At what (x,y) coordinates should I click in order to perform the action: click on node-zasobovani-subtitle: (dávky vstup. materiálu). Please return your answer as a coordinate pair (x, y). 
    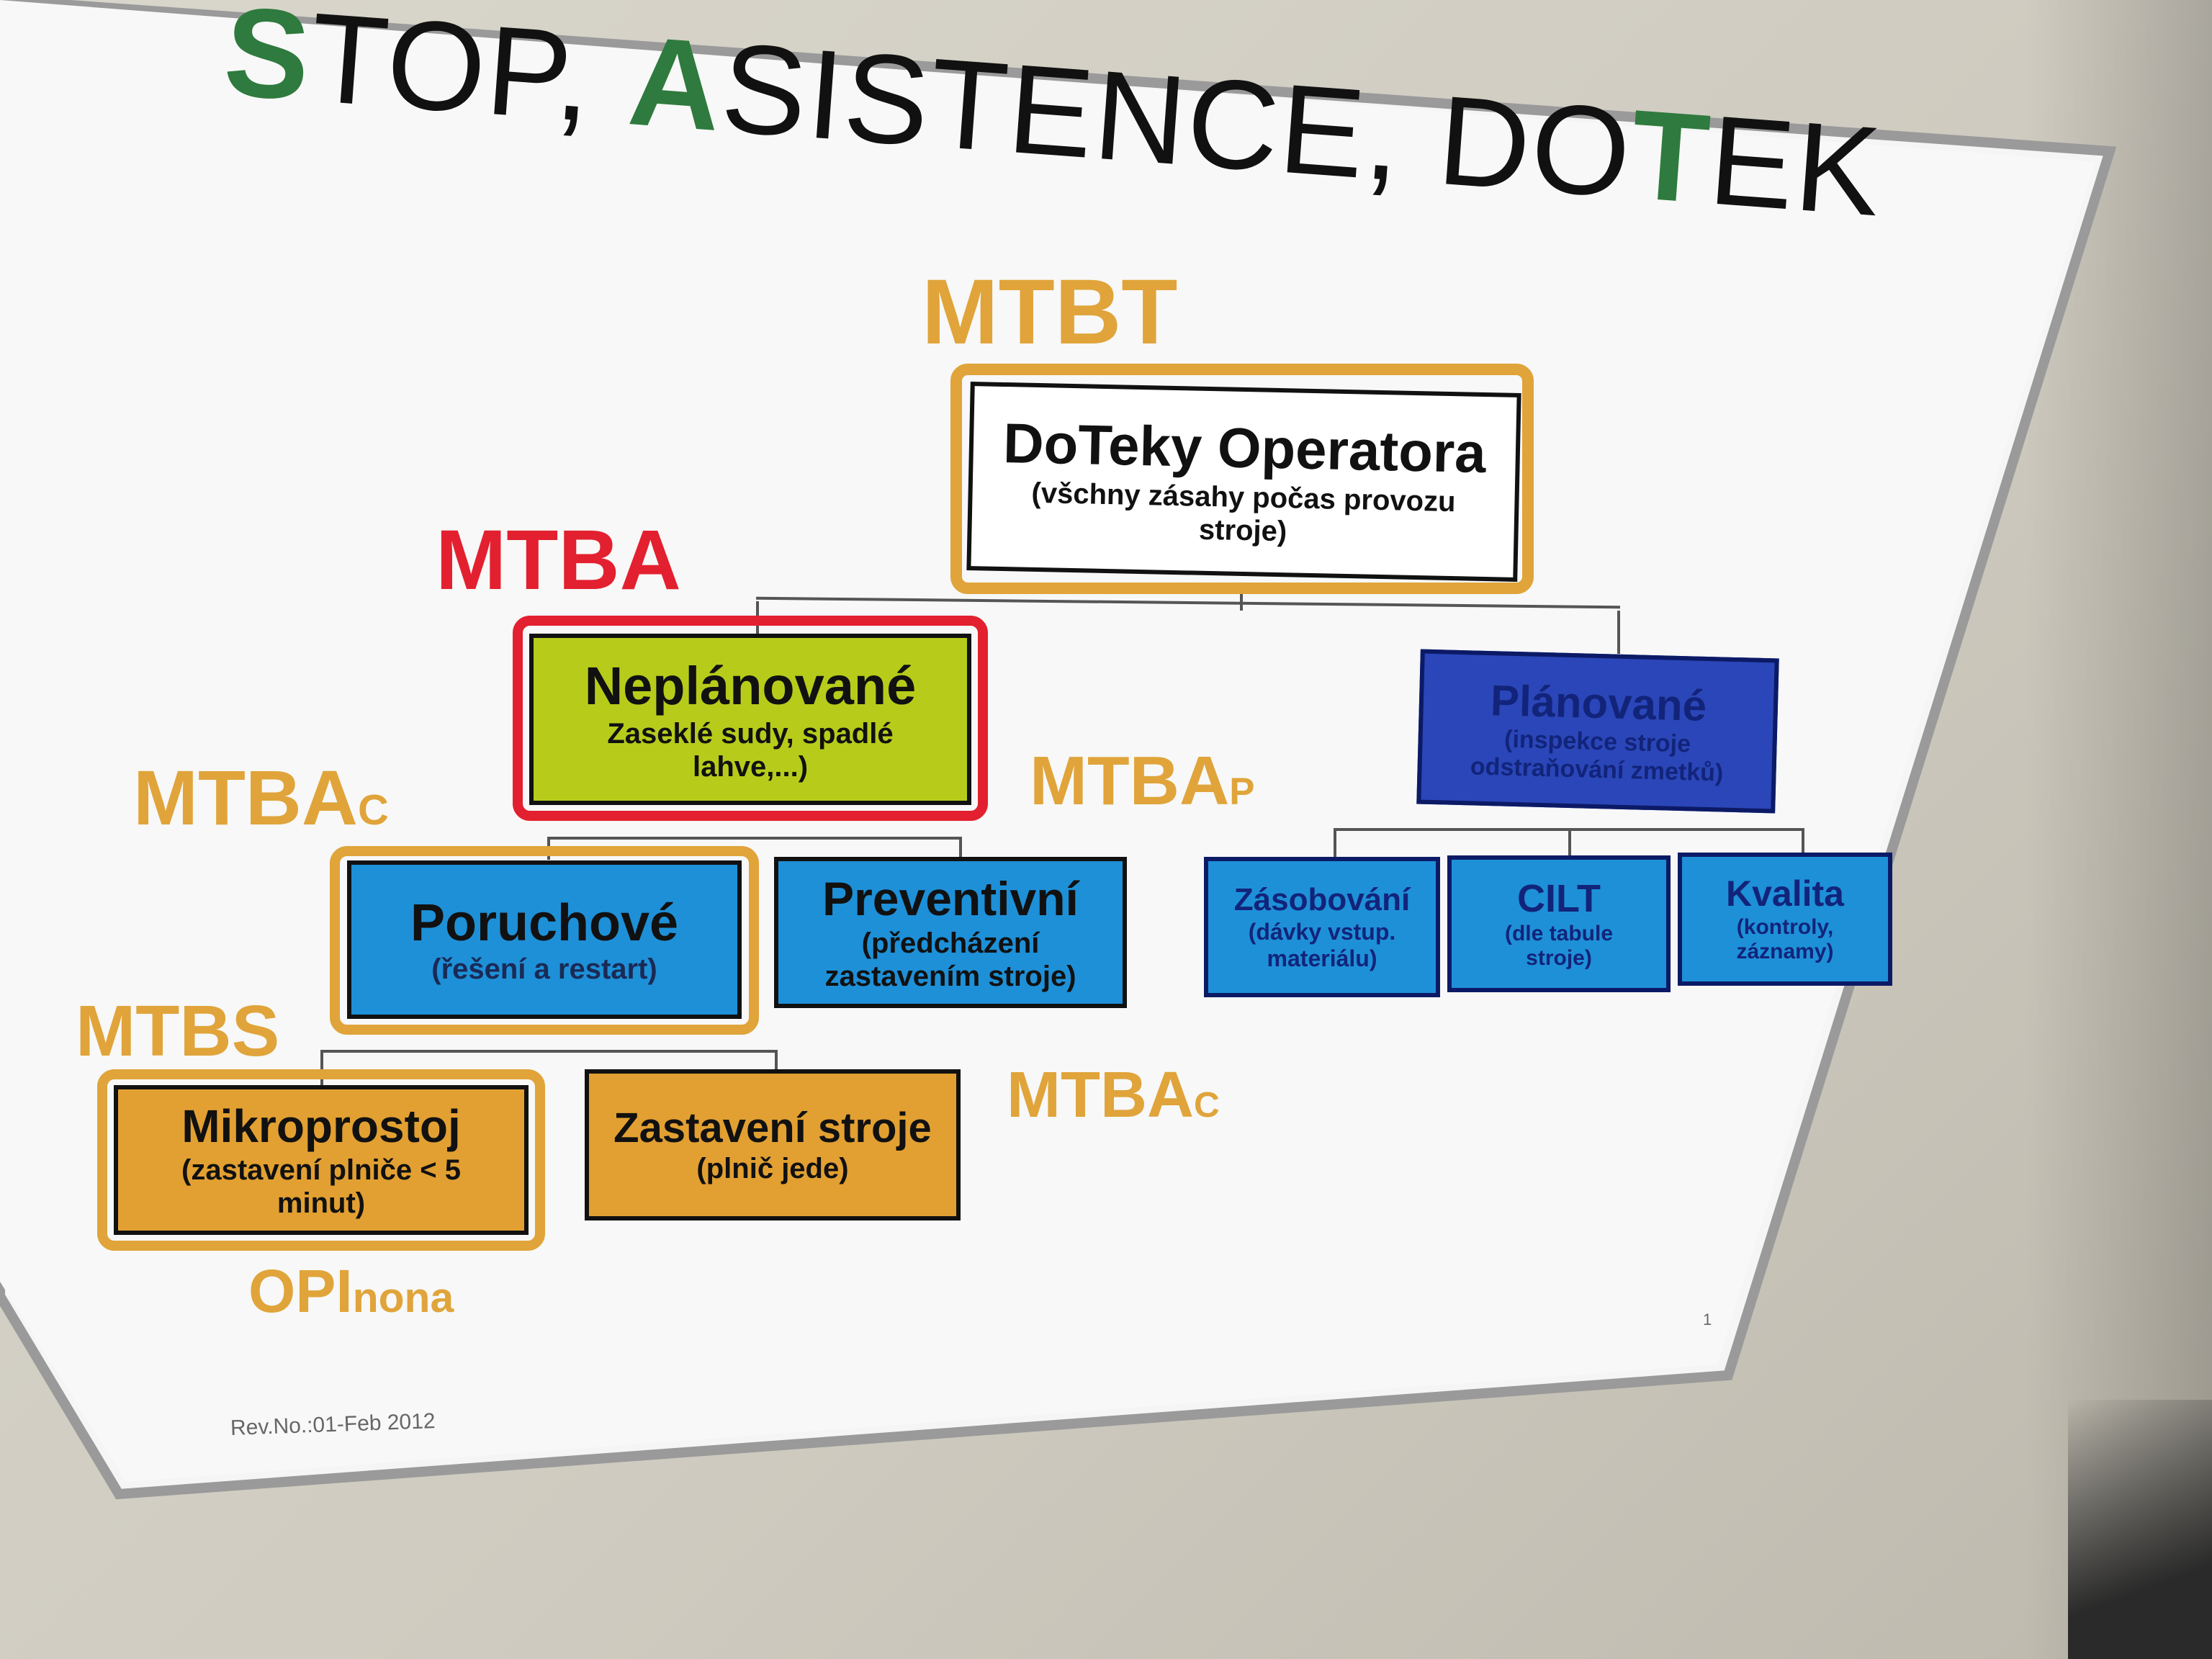
    Looking at the image, I should click on (1322, 945).